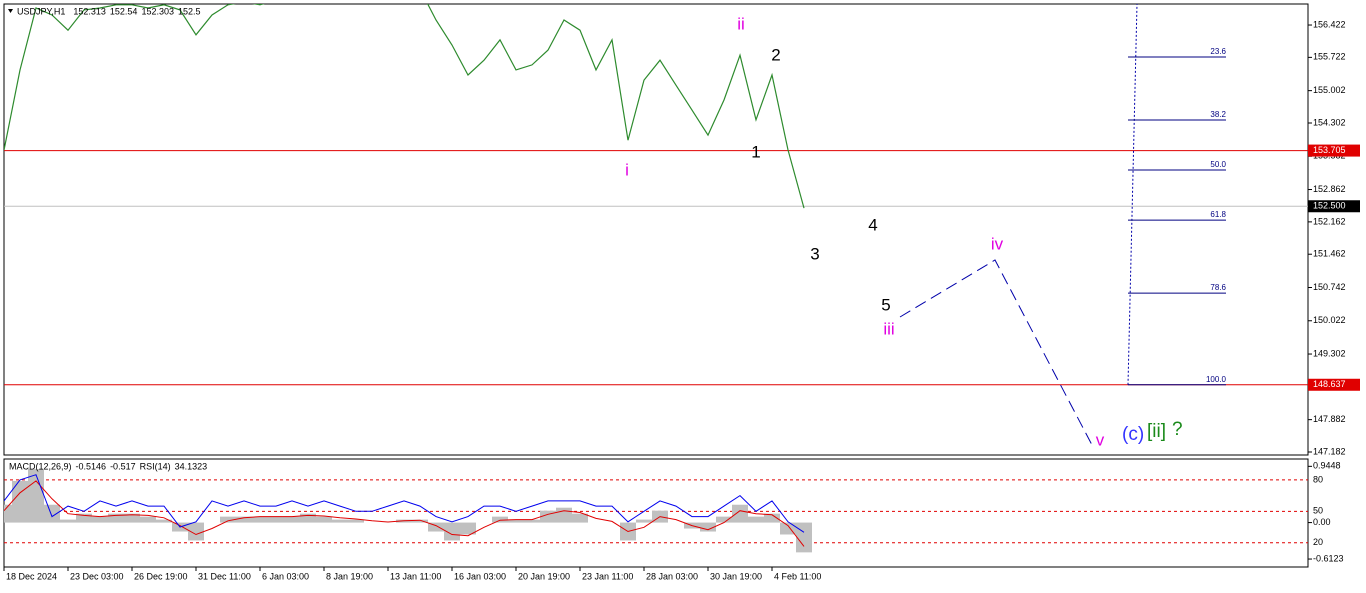 The width and height of the screenshot is (1366, 593). Describe the element at coordinates (1156, 431) in the screenshot. I see `wave-label: [ii]` at that location.